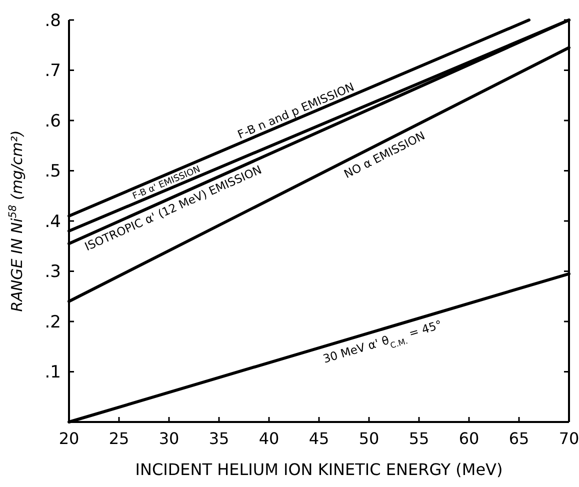 The height and width of the screenshot is (487, 579). Describe the element at coordinates (69, 438) in the screenshot. I see `x-tick-label: 20` at that location.